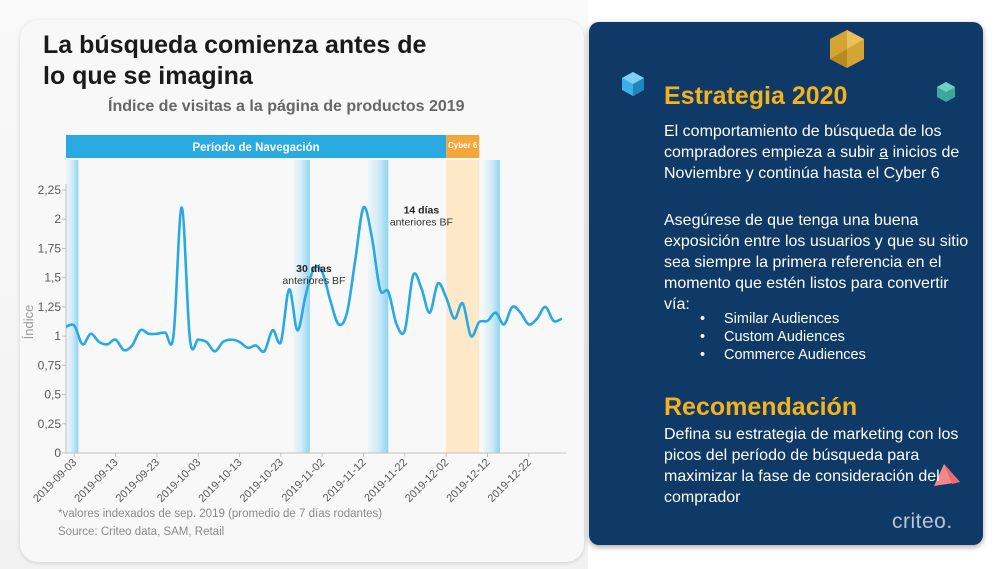 This screenshot has height=569, width=1005. I want to click on y-tick-label: 2, so click(57, 219).